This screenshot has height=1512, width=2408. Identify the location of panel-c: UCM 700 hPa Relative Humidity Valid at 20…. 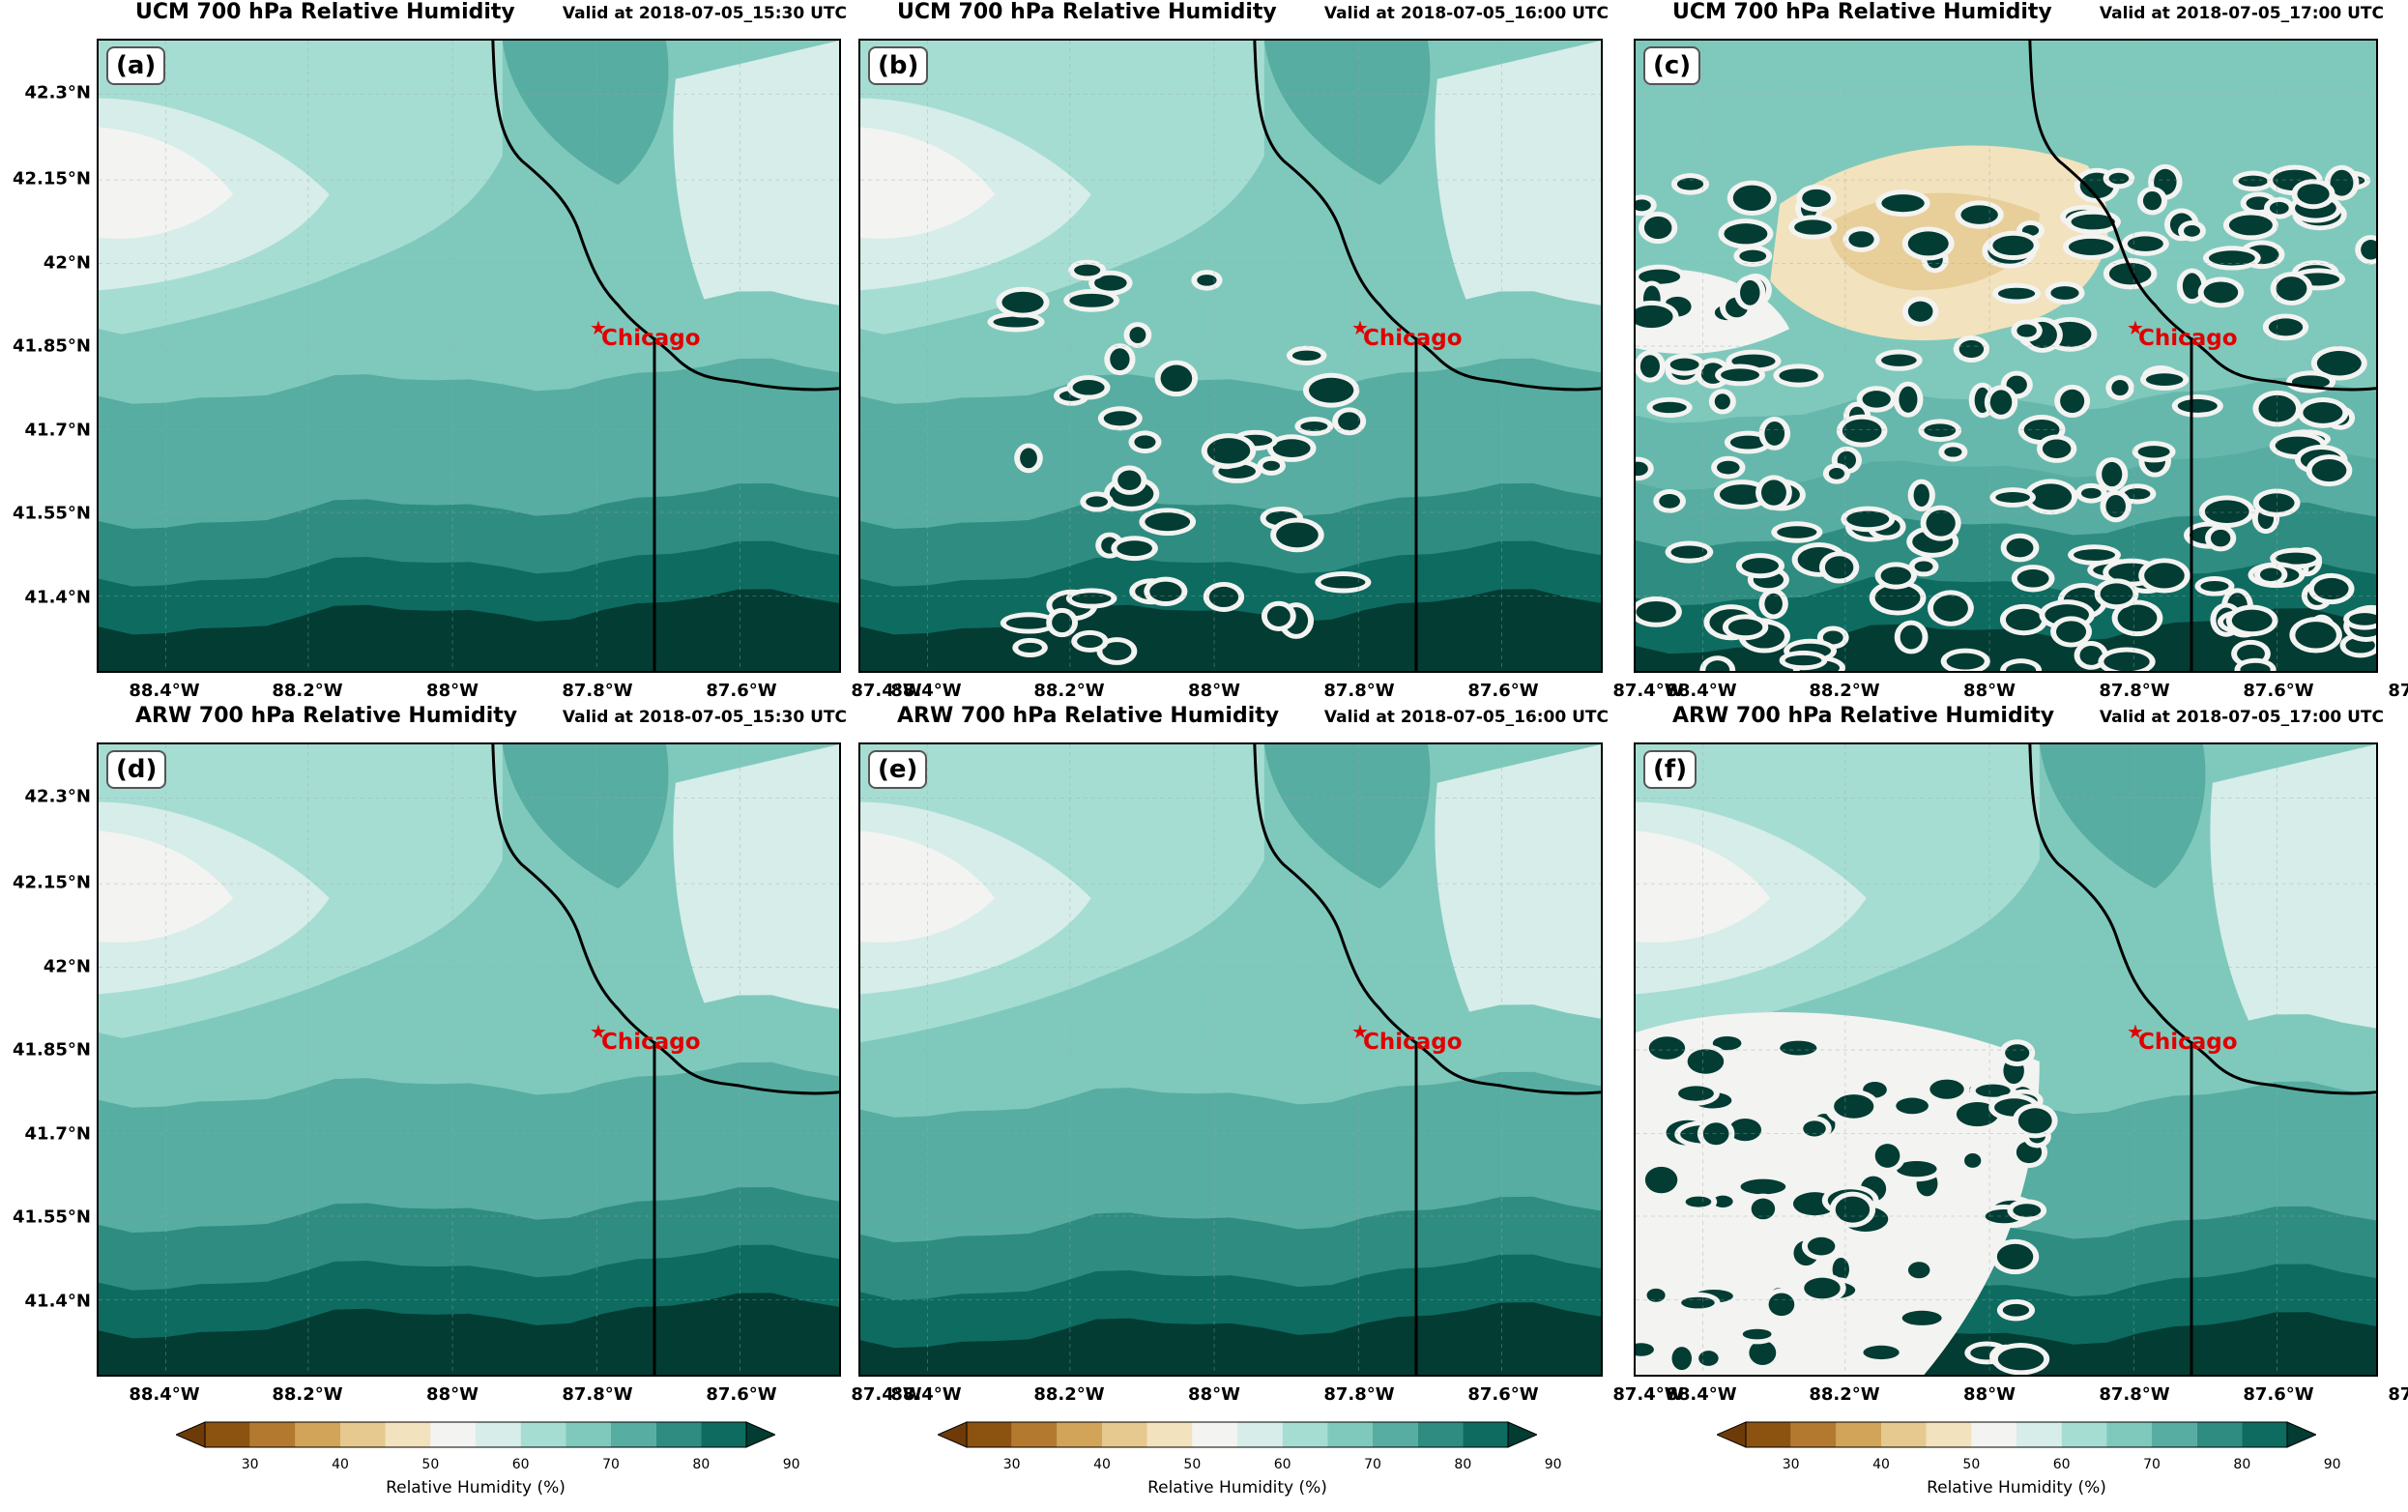
(2021, 350).